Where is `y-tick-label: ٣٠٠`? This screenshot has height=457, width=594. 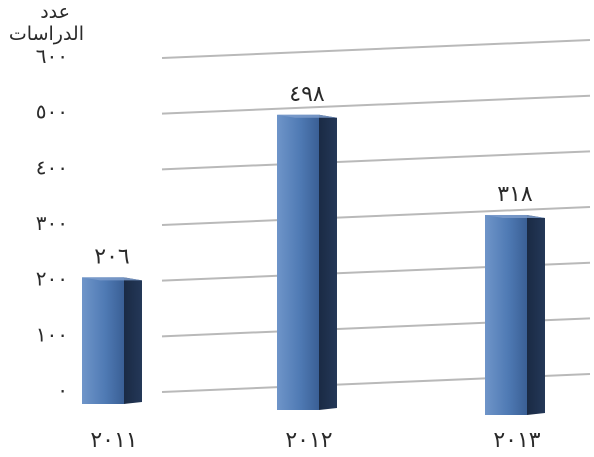 y-tick-label: ٣٠٠ is located at coordinates (52, 223).